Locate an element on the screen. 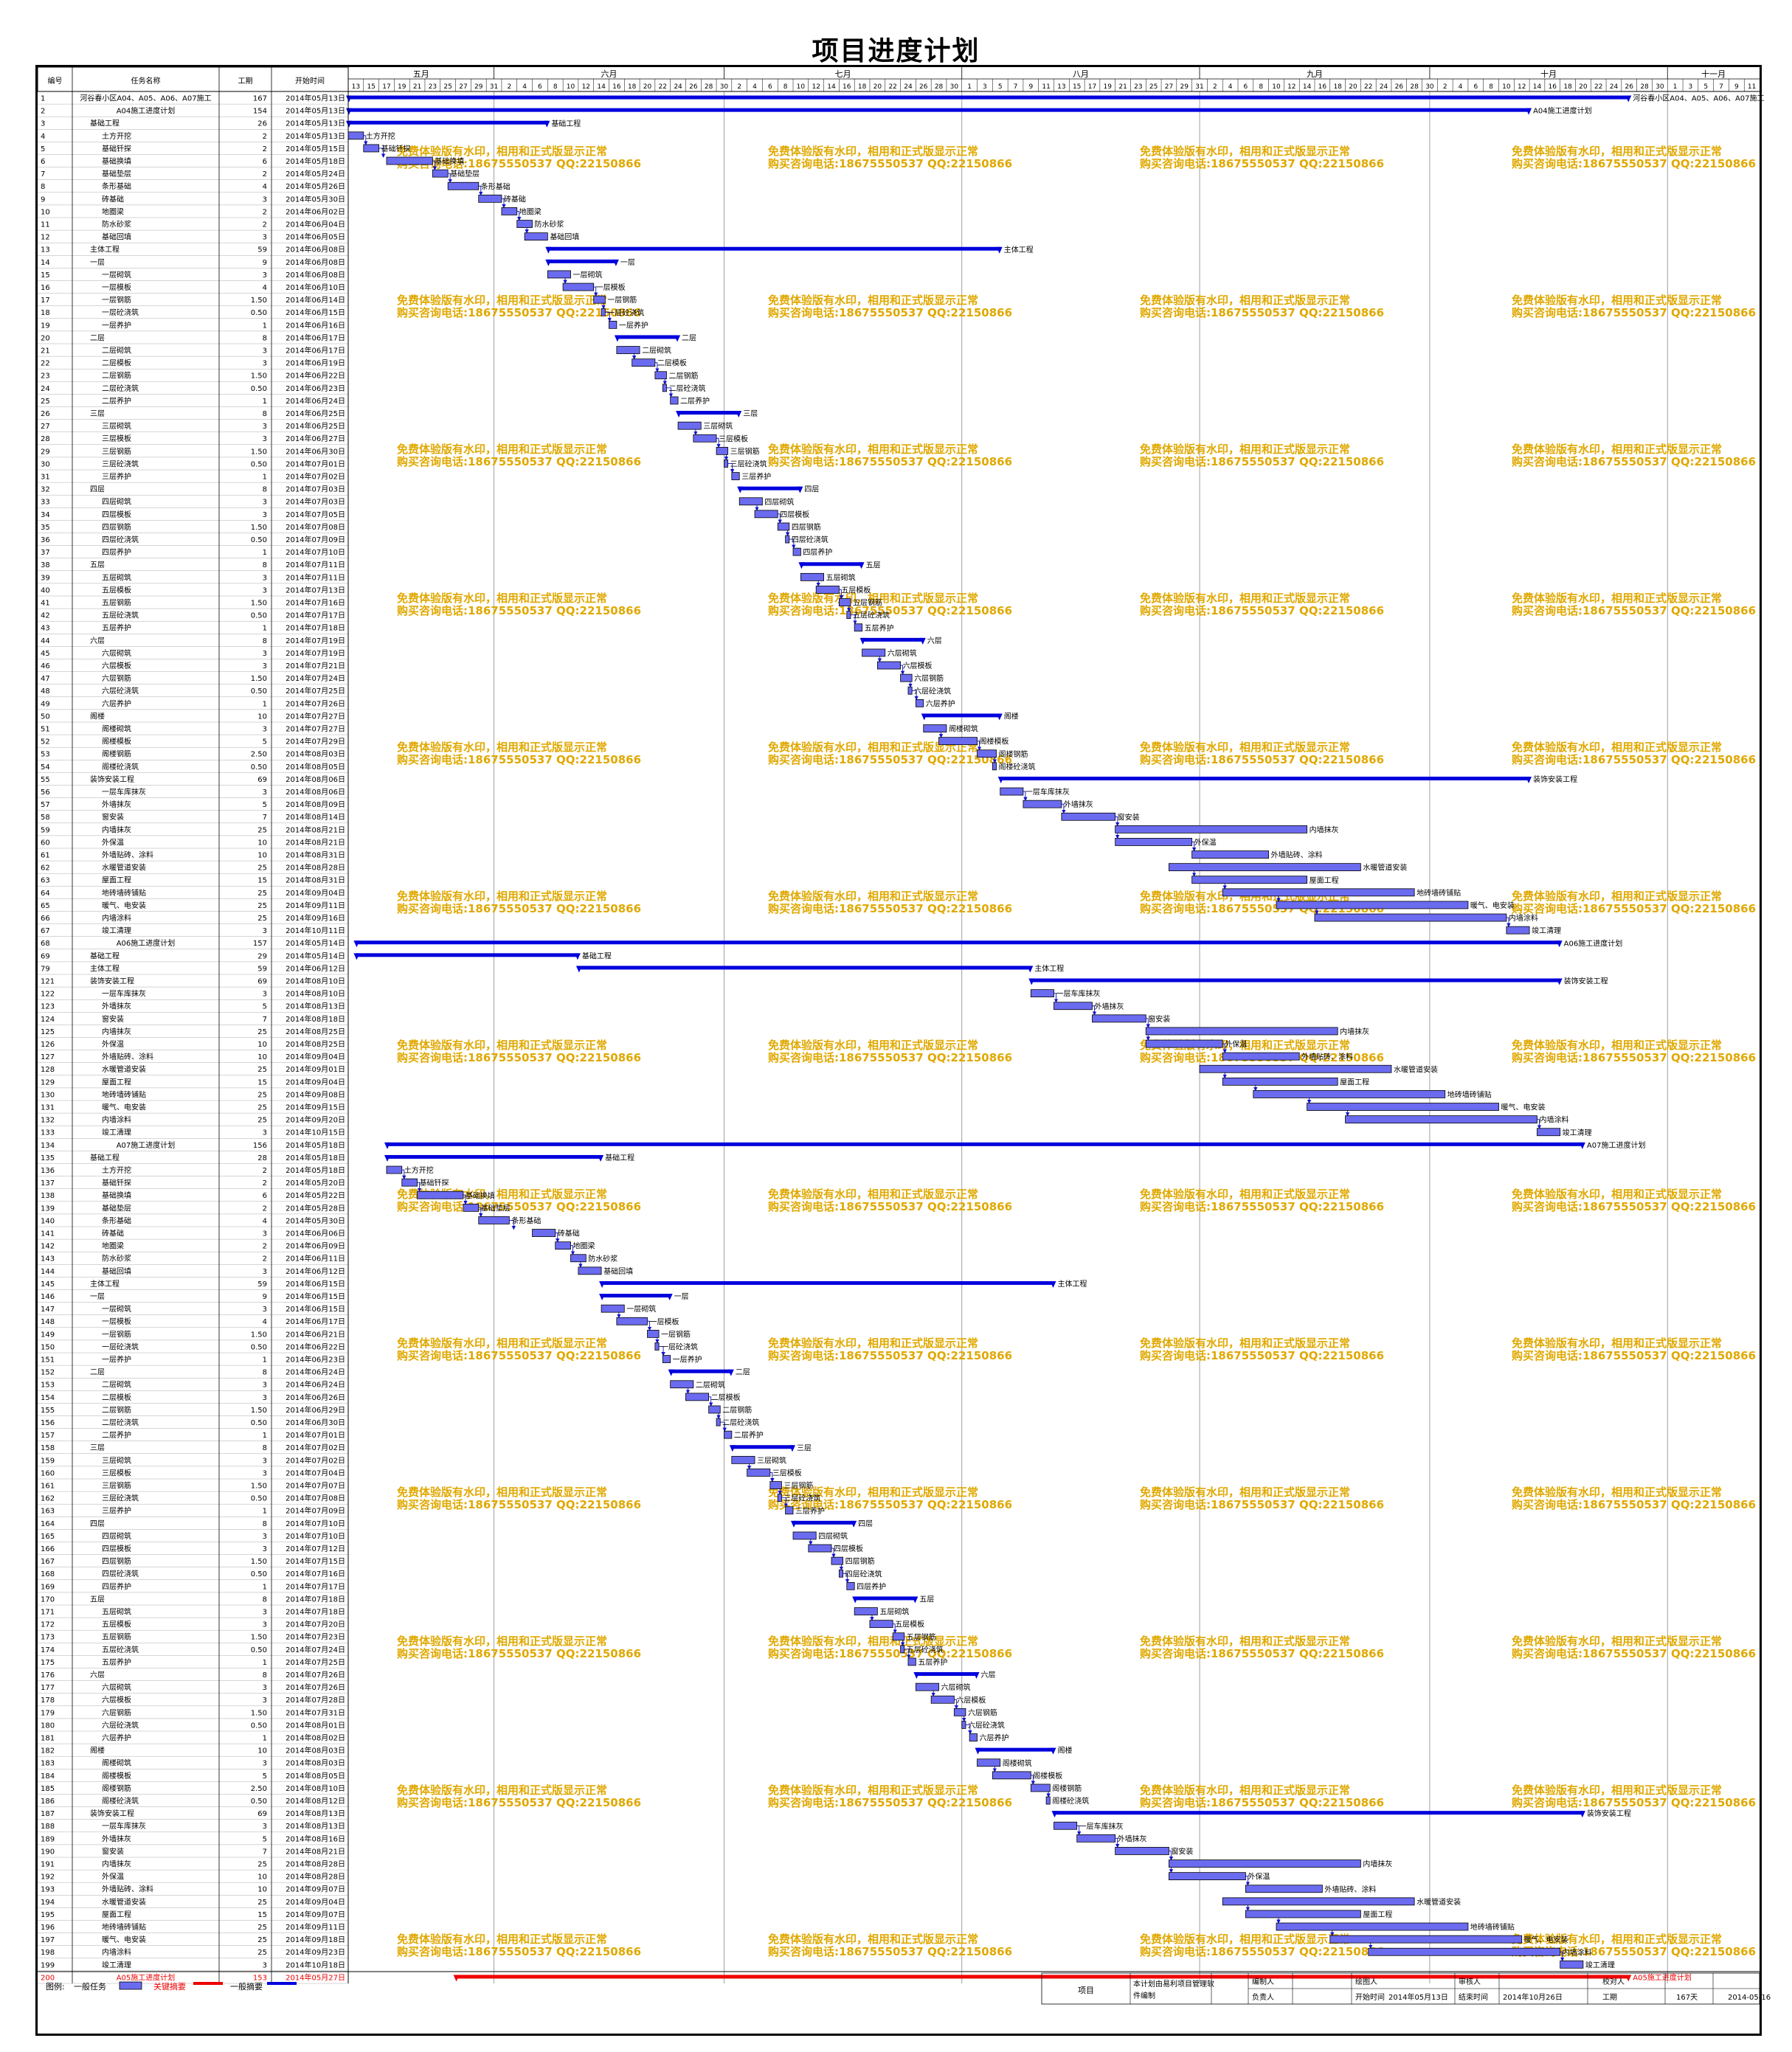  row-start: 2014年07月19日 is located at coordinates (315, 640).